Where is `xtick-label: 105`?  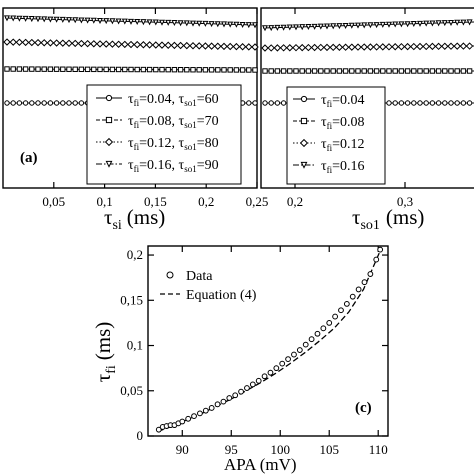
xtick-label: 105 is located at coordinates (329, 449).